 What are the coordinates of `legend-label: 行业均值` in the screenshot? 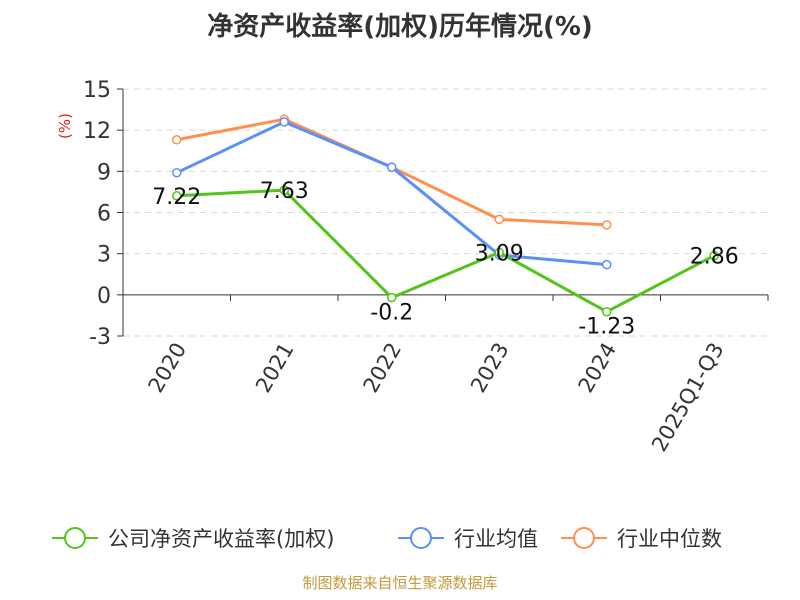 It's located at (496, 539).